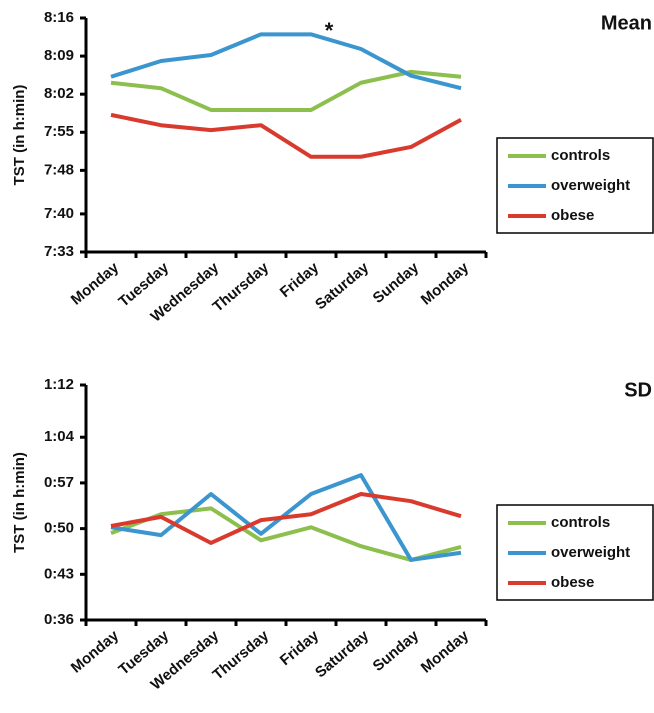  I want to click on y-tick-label: 0:57, so click(59, 482).